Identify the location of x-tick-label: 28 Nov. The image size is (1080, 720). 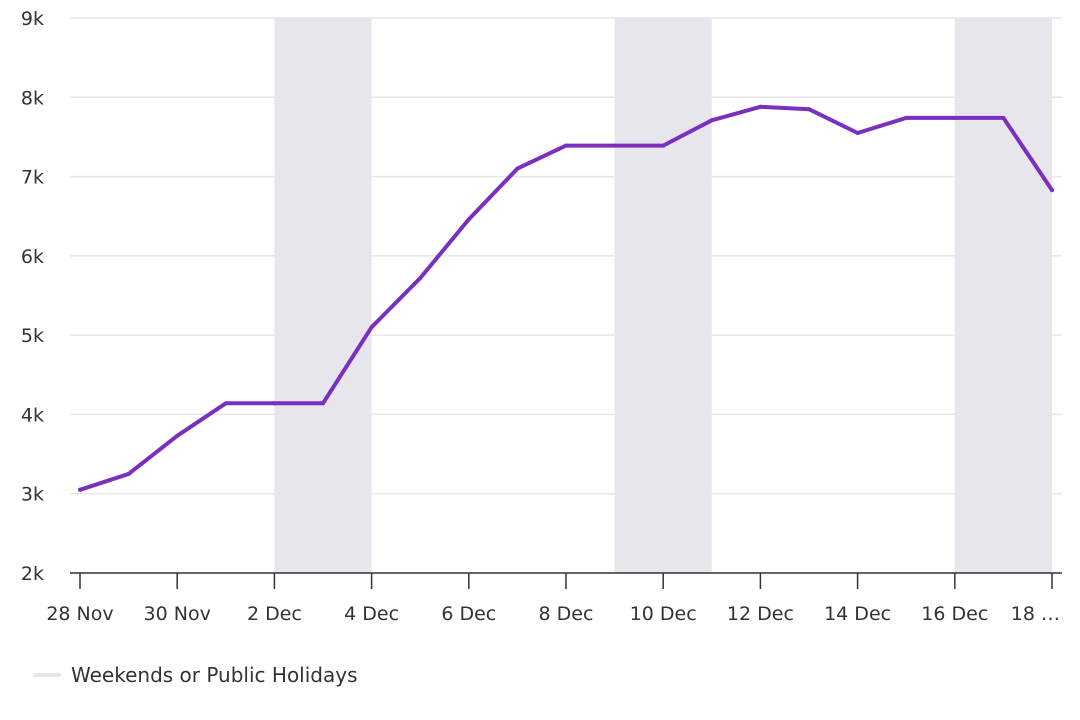
(79, 614).